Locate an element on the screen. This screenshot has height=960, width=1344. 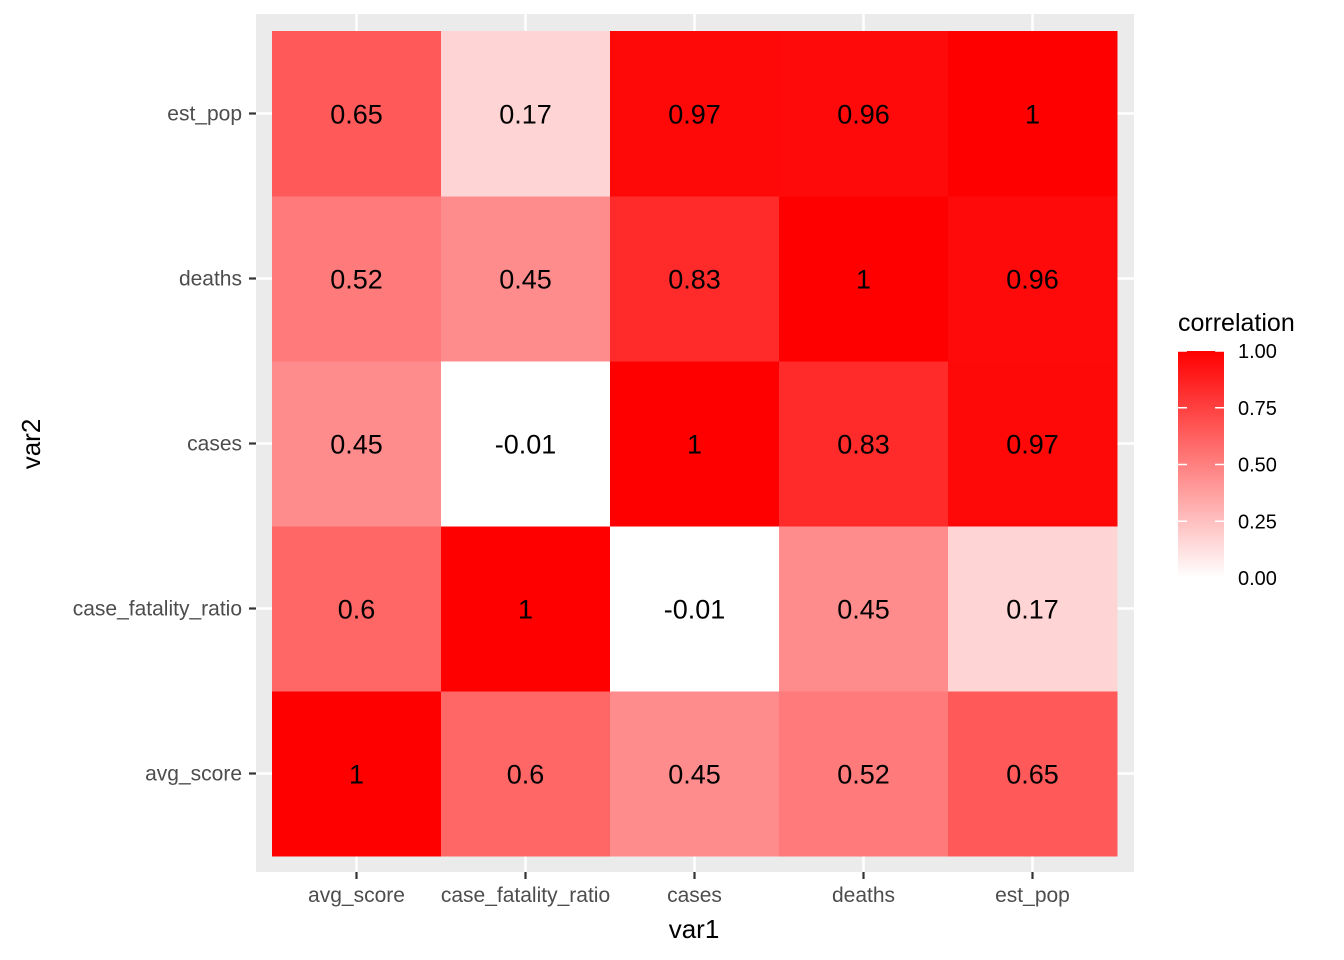
x-tick-label: cases is located at coordinates (694, 895).